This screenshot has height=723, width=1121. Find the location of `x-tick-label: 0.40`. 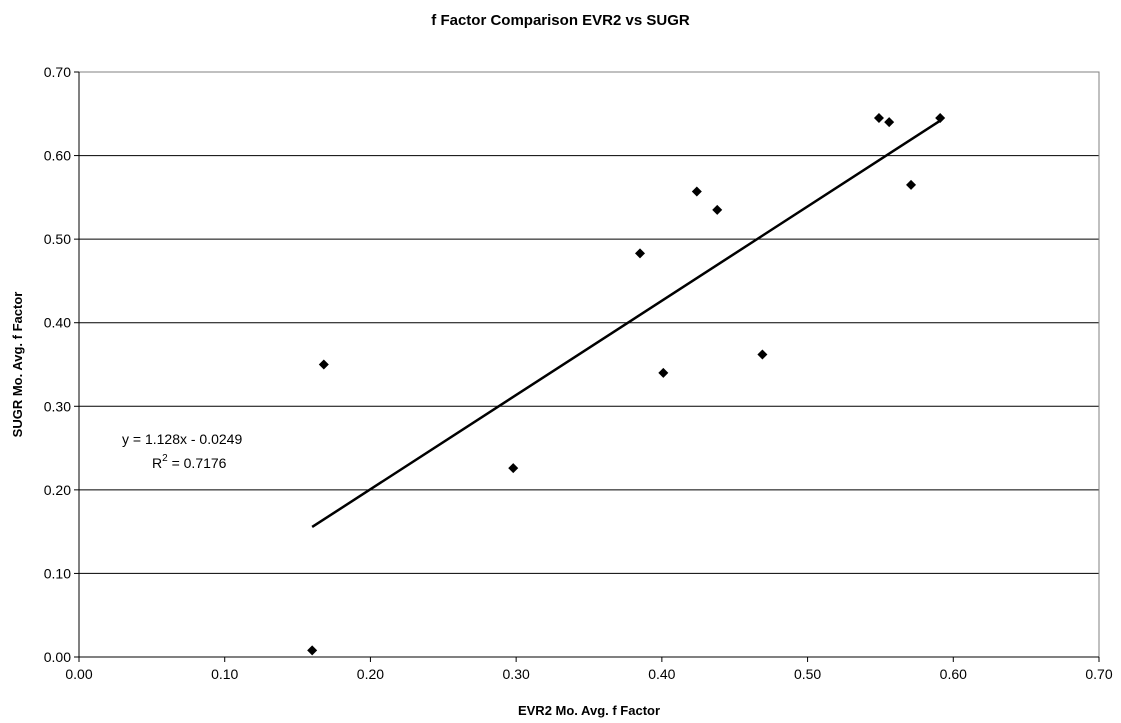

x-tick-label: 0.40 is located at coordinates (661, 674).